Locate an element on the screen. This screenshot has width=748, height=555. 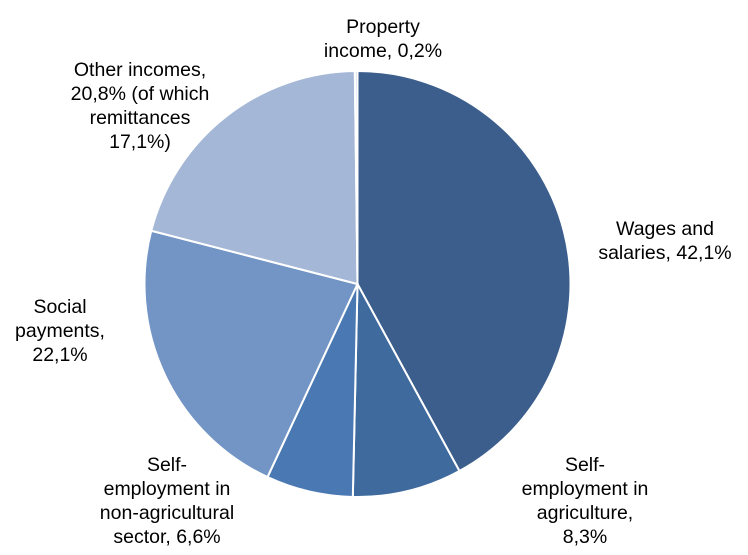
pie-data-label-line: Other incomes, is located at coordinates (140, 70).